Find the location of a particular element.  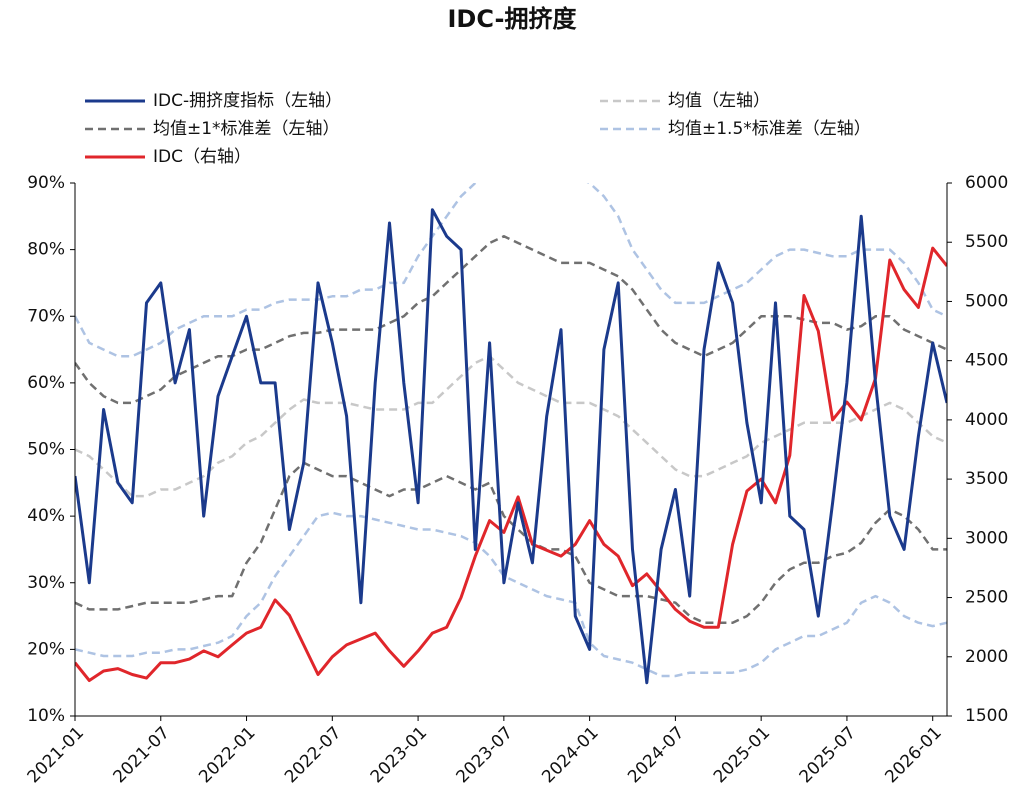

x-tick-label: 2023-01 is located at coordinates (399, 755).